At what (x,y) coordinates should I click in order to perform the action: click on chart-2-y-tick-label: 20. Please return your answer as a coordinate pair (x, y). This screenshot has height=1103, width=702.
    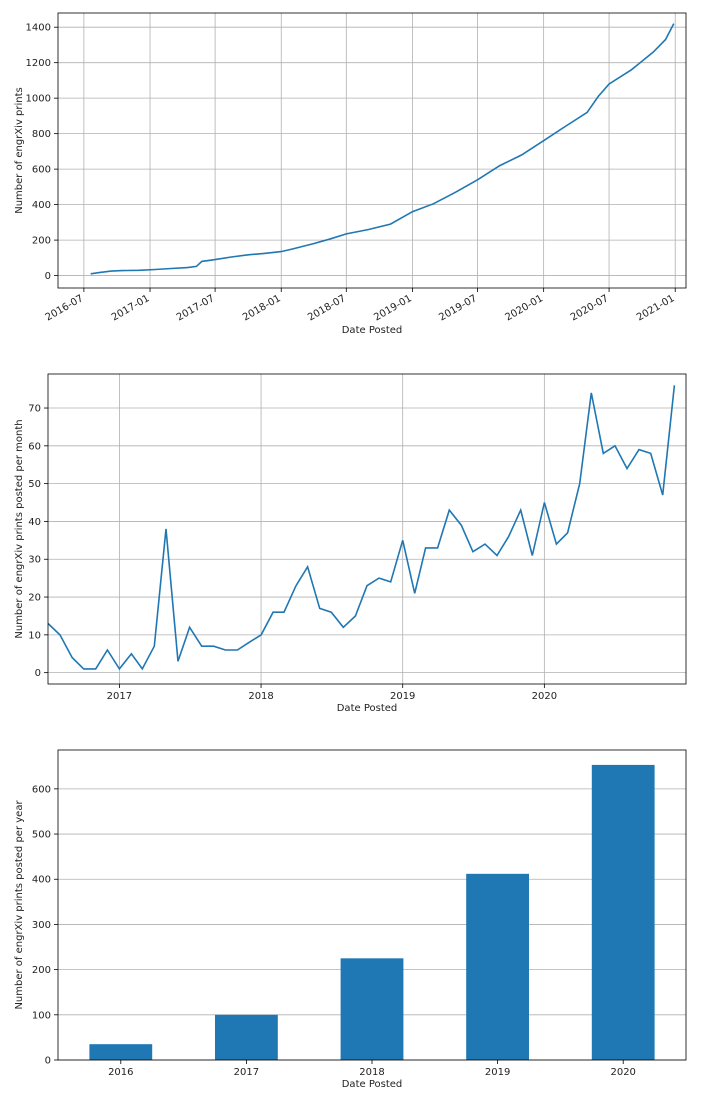
    Looking at the image, I should click on (34, 598).